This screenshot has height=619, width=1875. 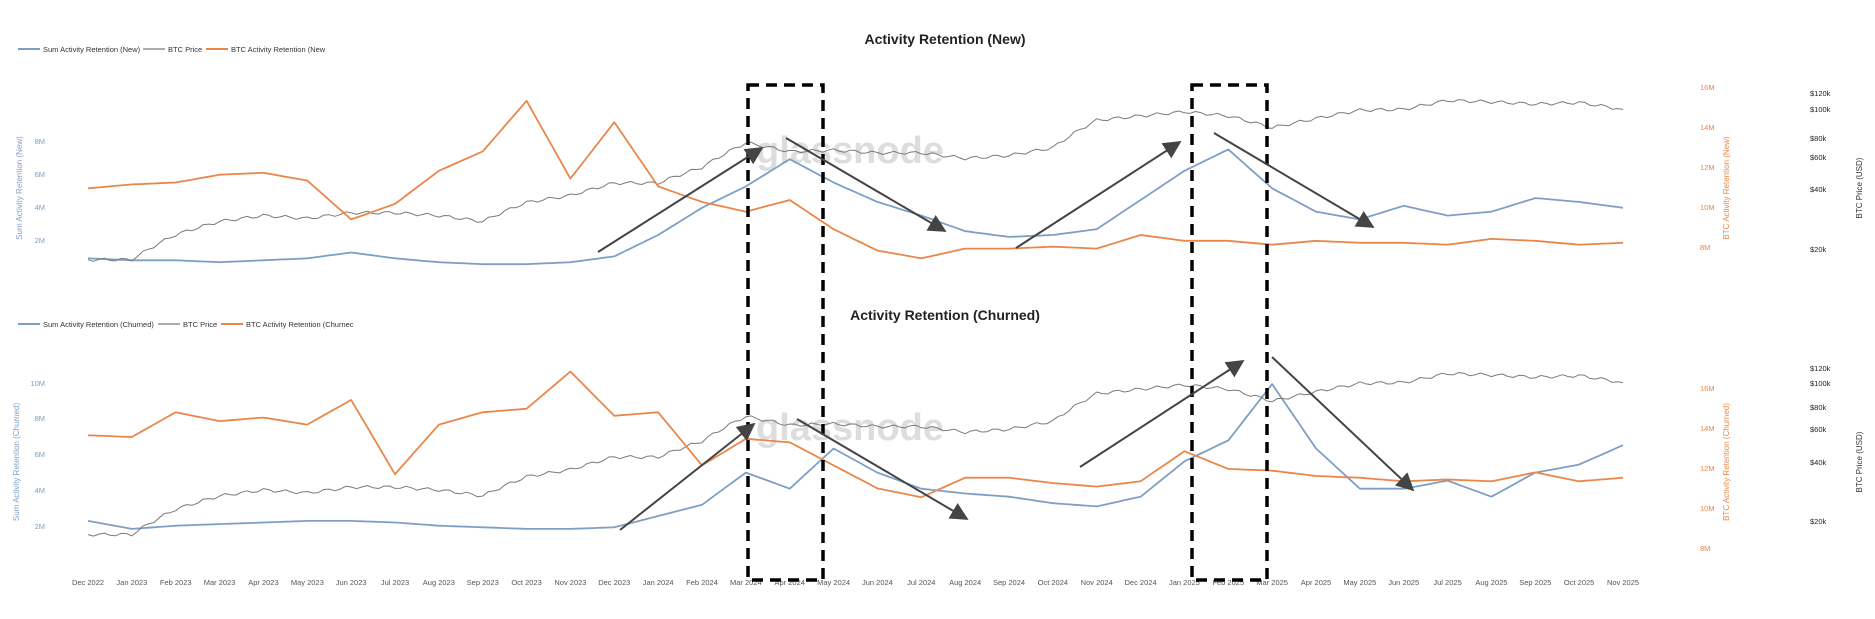 I want to click on price-axis-label-new: BTC Price (USD), so click(x=1859, y=187).